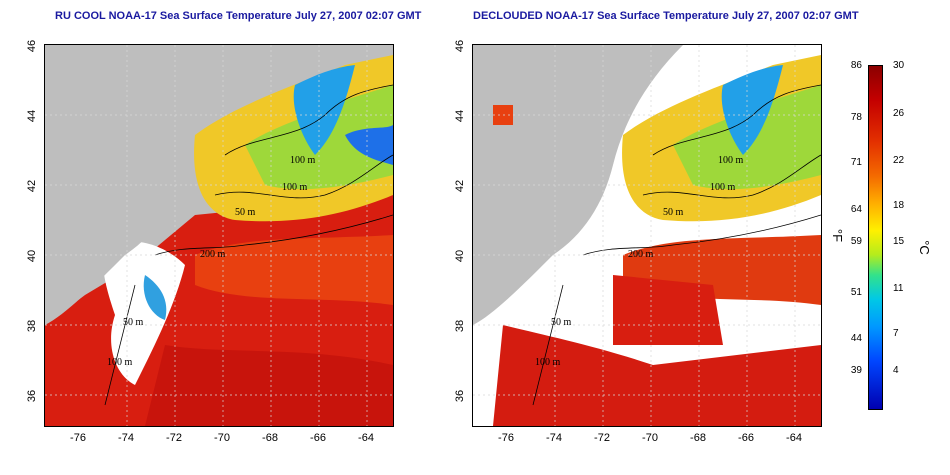 This screenshot has height=475, width=950. I want to click on fahrenheit-tick: 44, so click(856, 338).